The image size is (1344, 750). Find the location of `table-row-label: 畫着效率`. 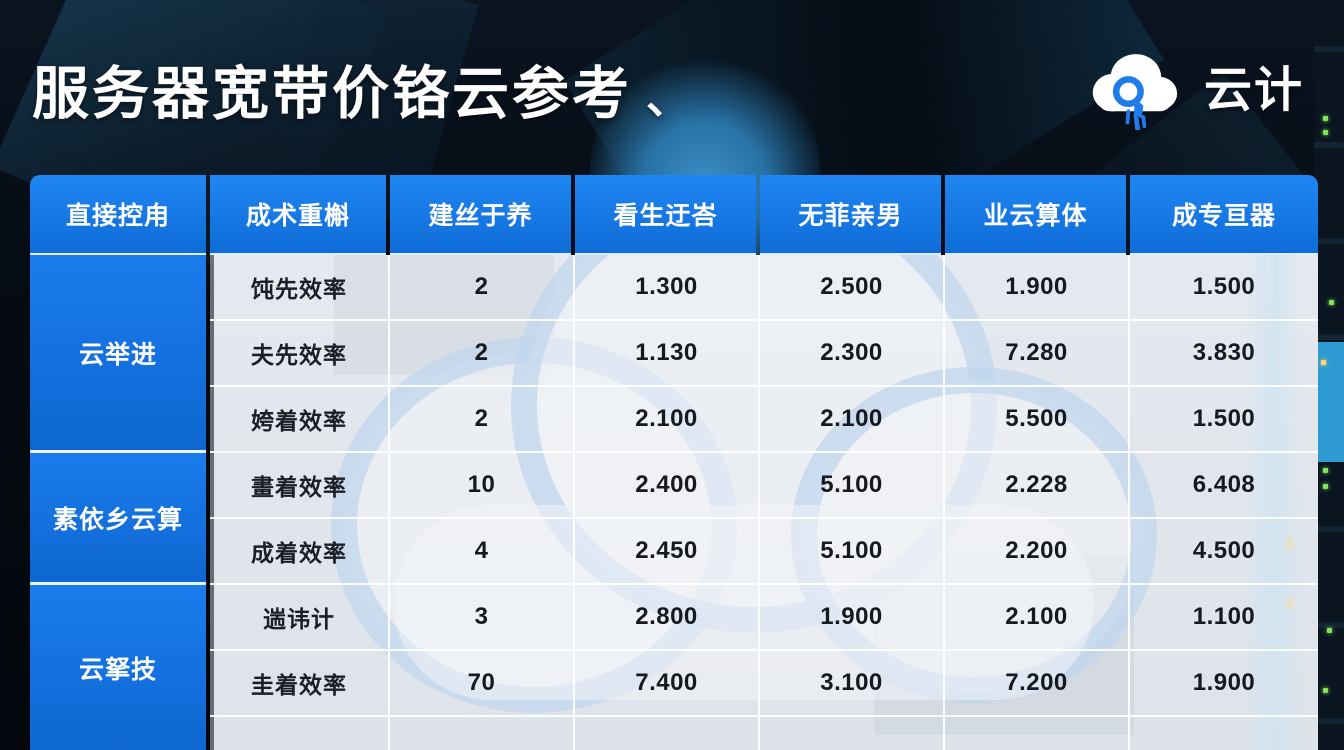

table-row-label: 畫着效率 is located at coordinates (300, 486).